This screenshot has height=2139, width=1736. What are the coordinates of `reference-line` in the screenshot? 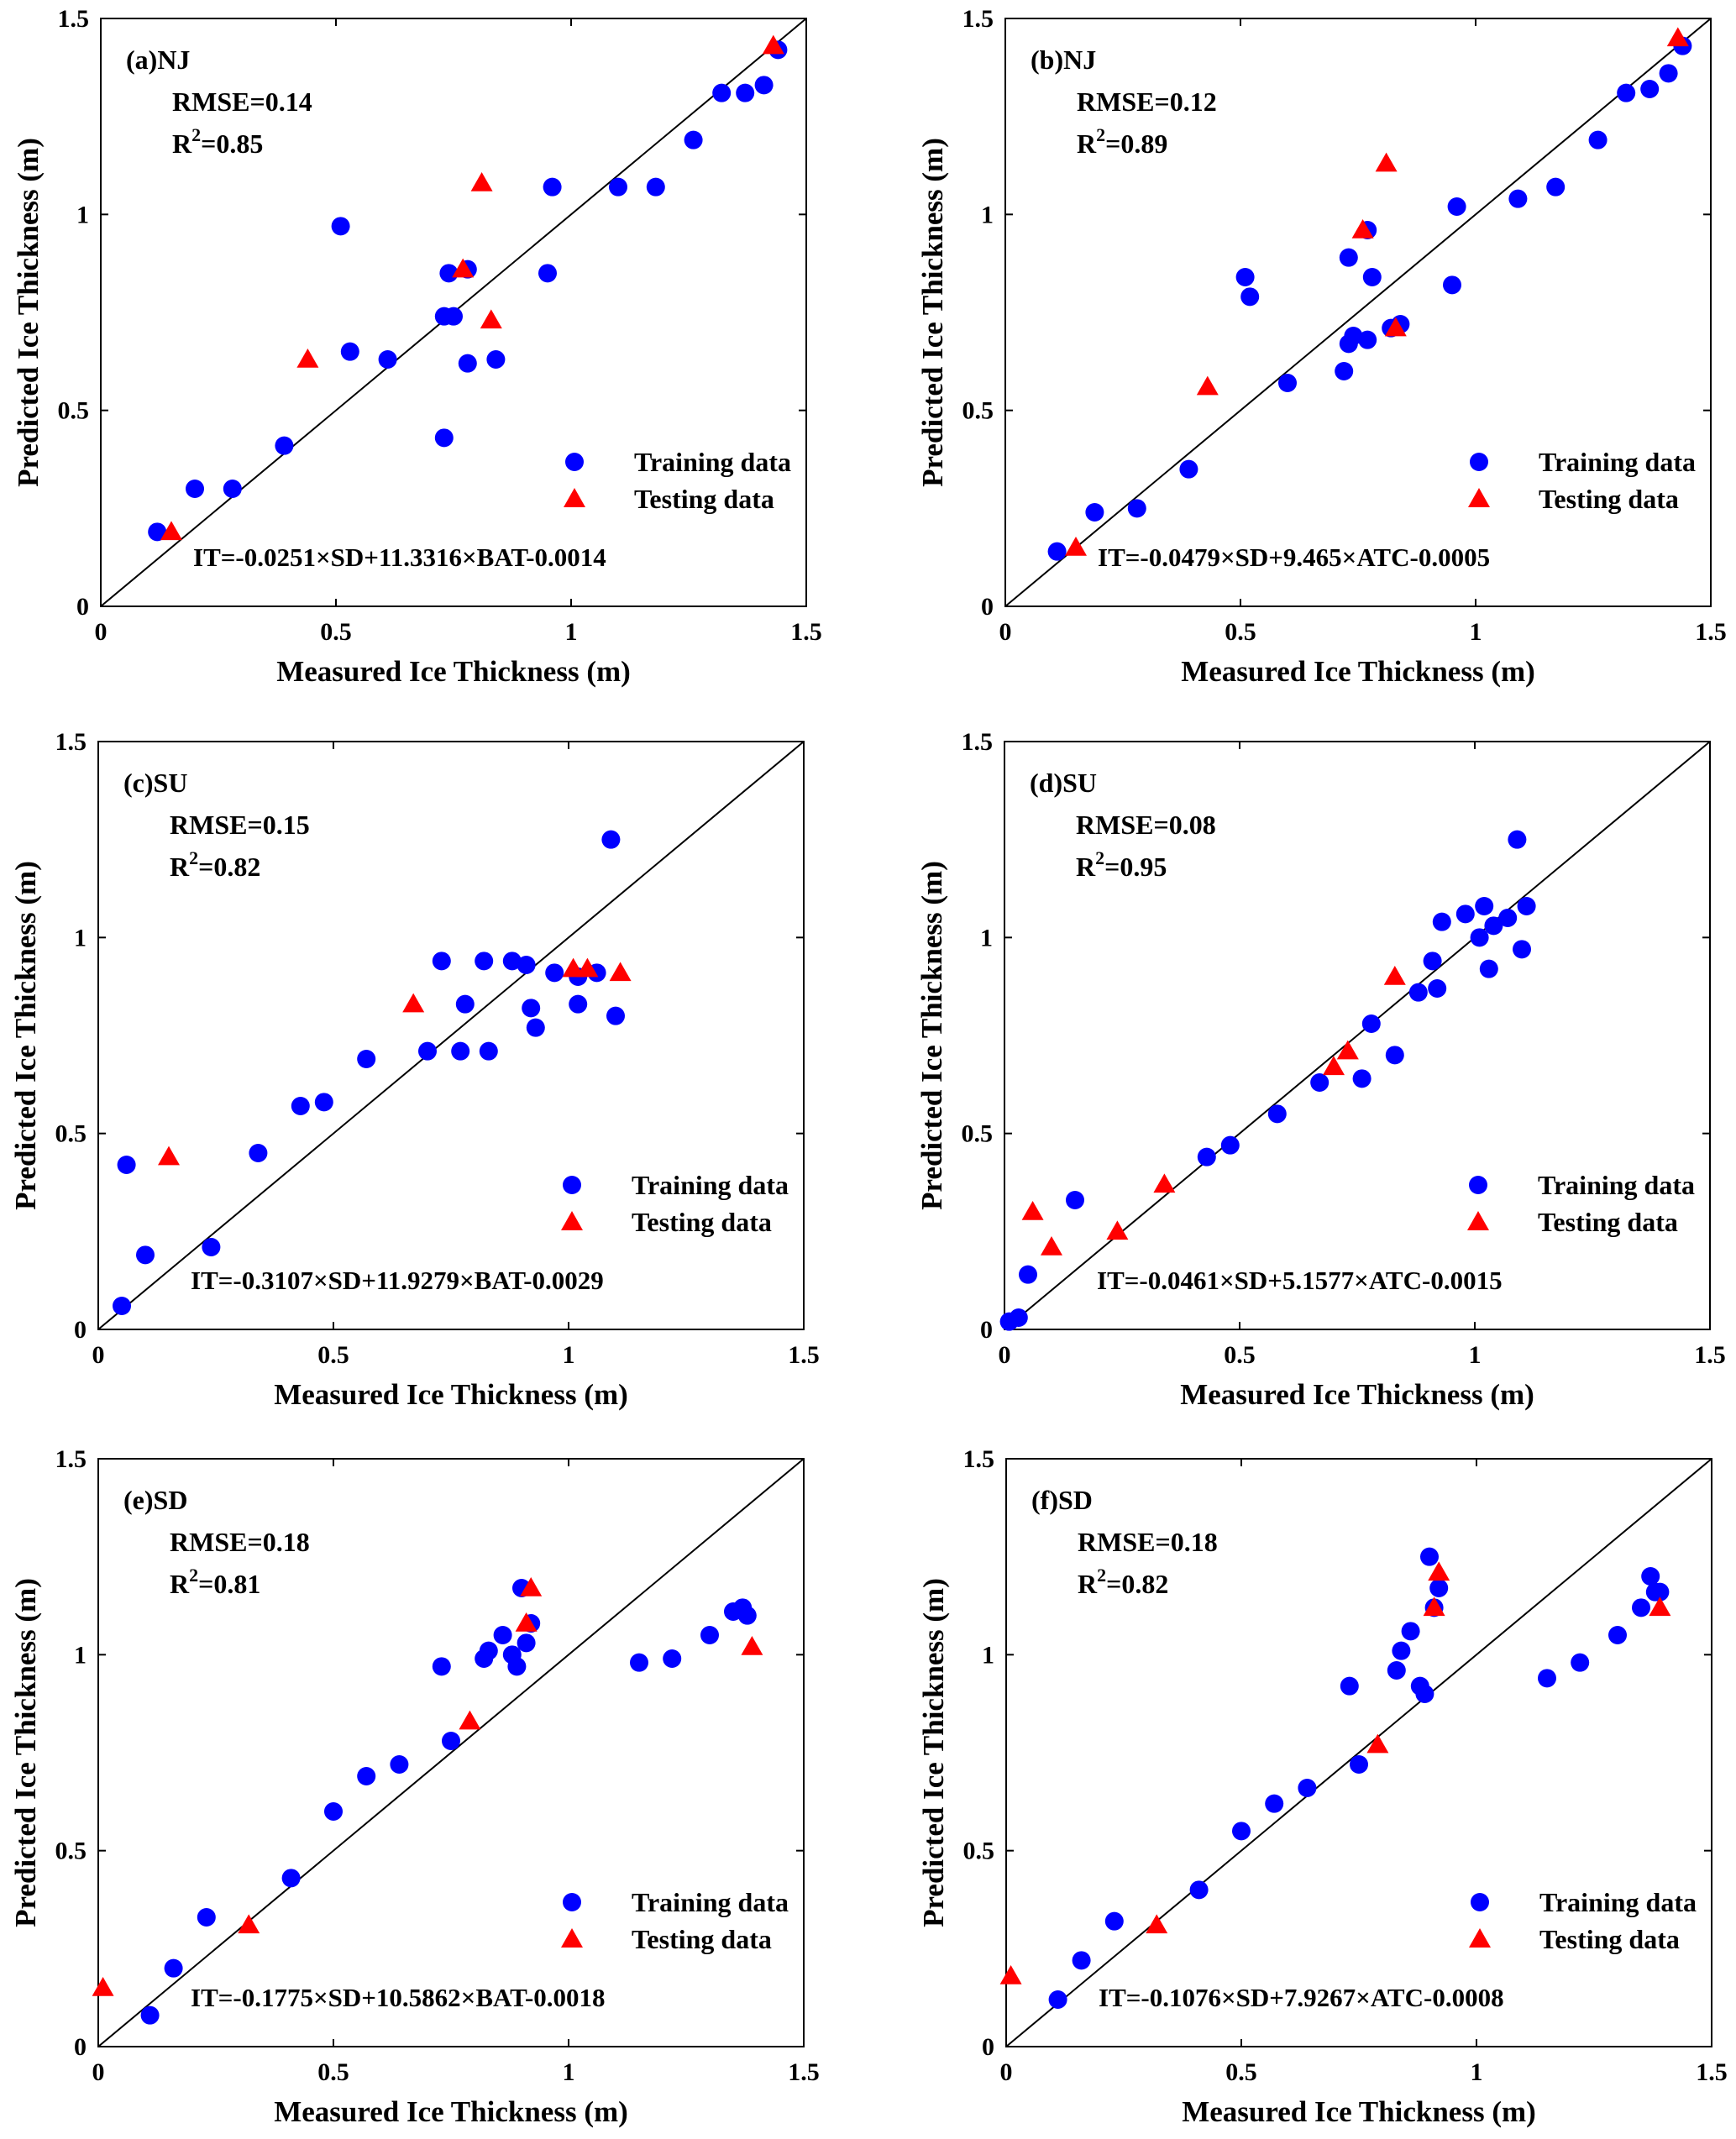 It's located at (1358, 1752).